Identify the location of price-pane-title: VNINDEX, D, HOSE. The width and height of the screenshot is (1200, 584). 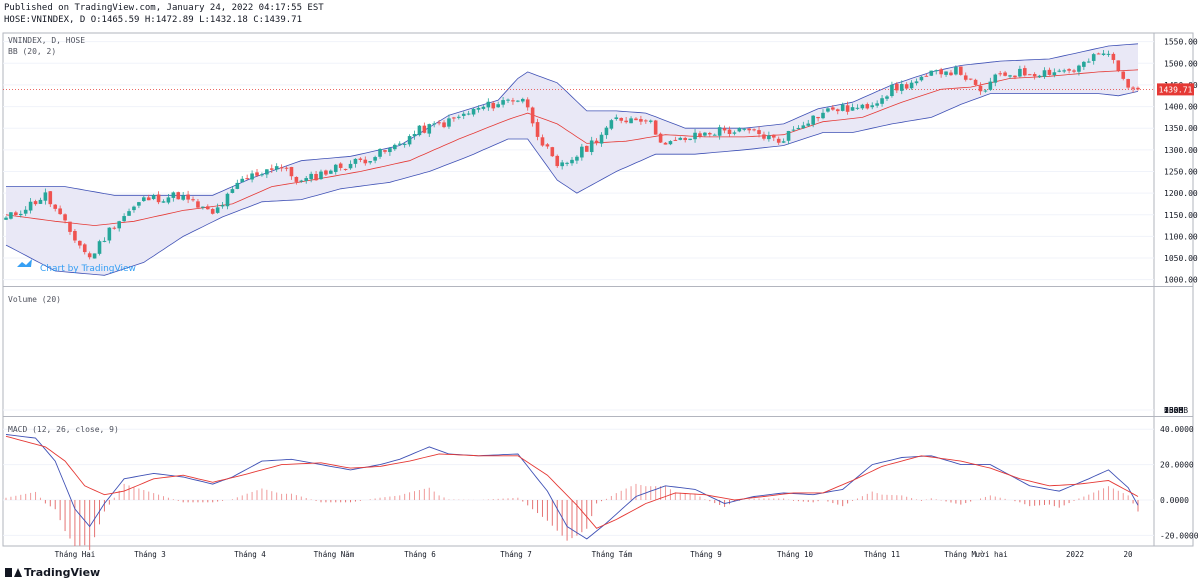
(46, 40).